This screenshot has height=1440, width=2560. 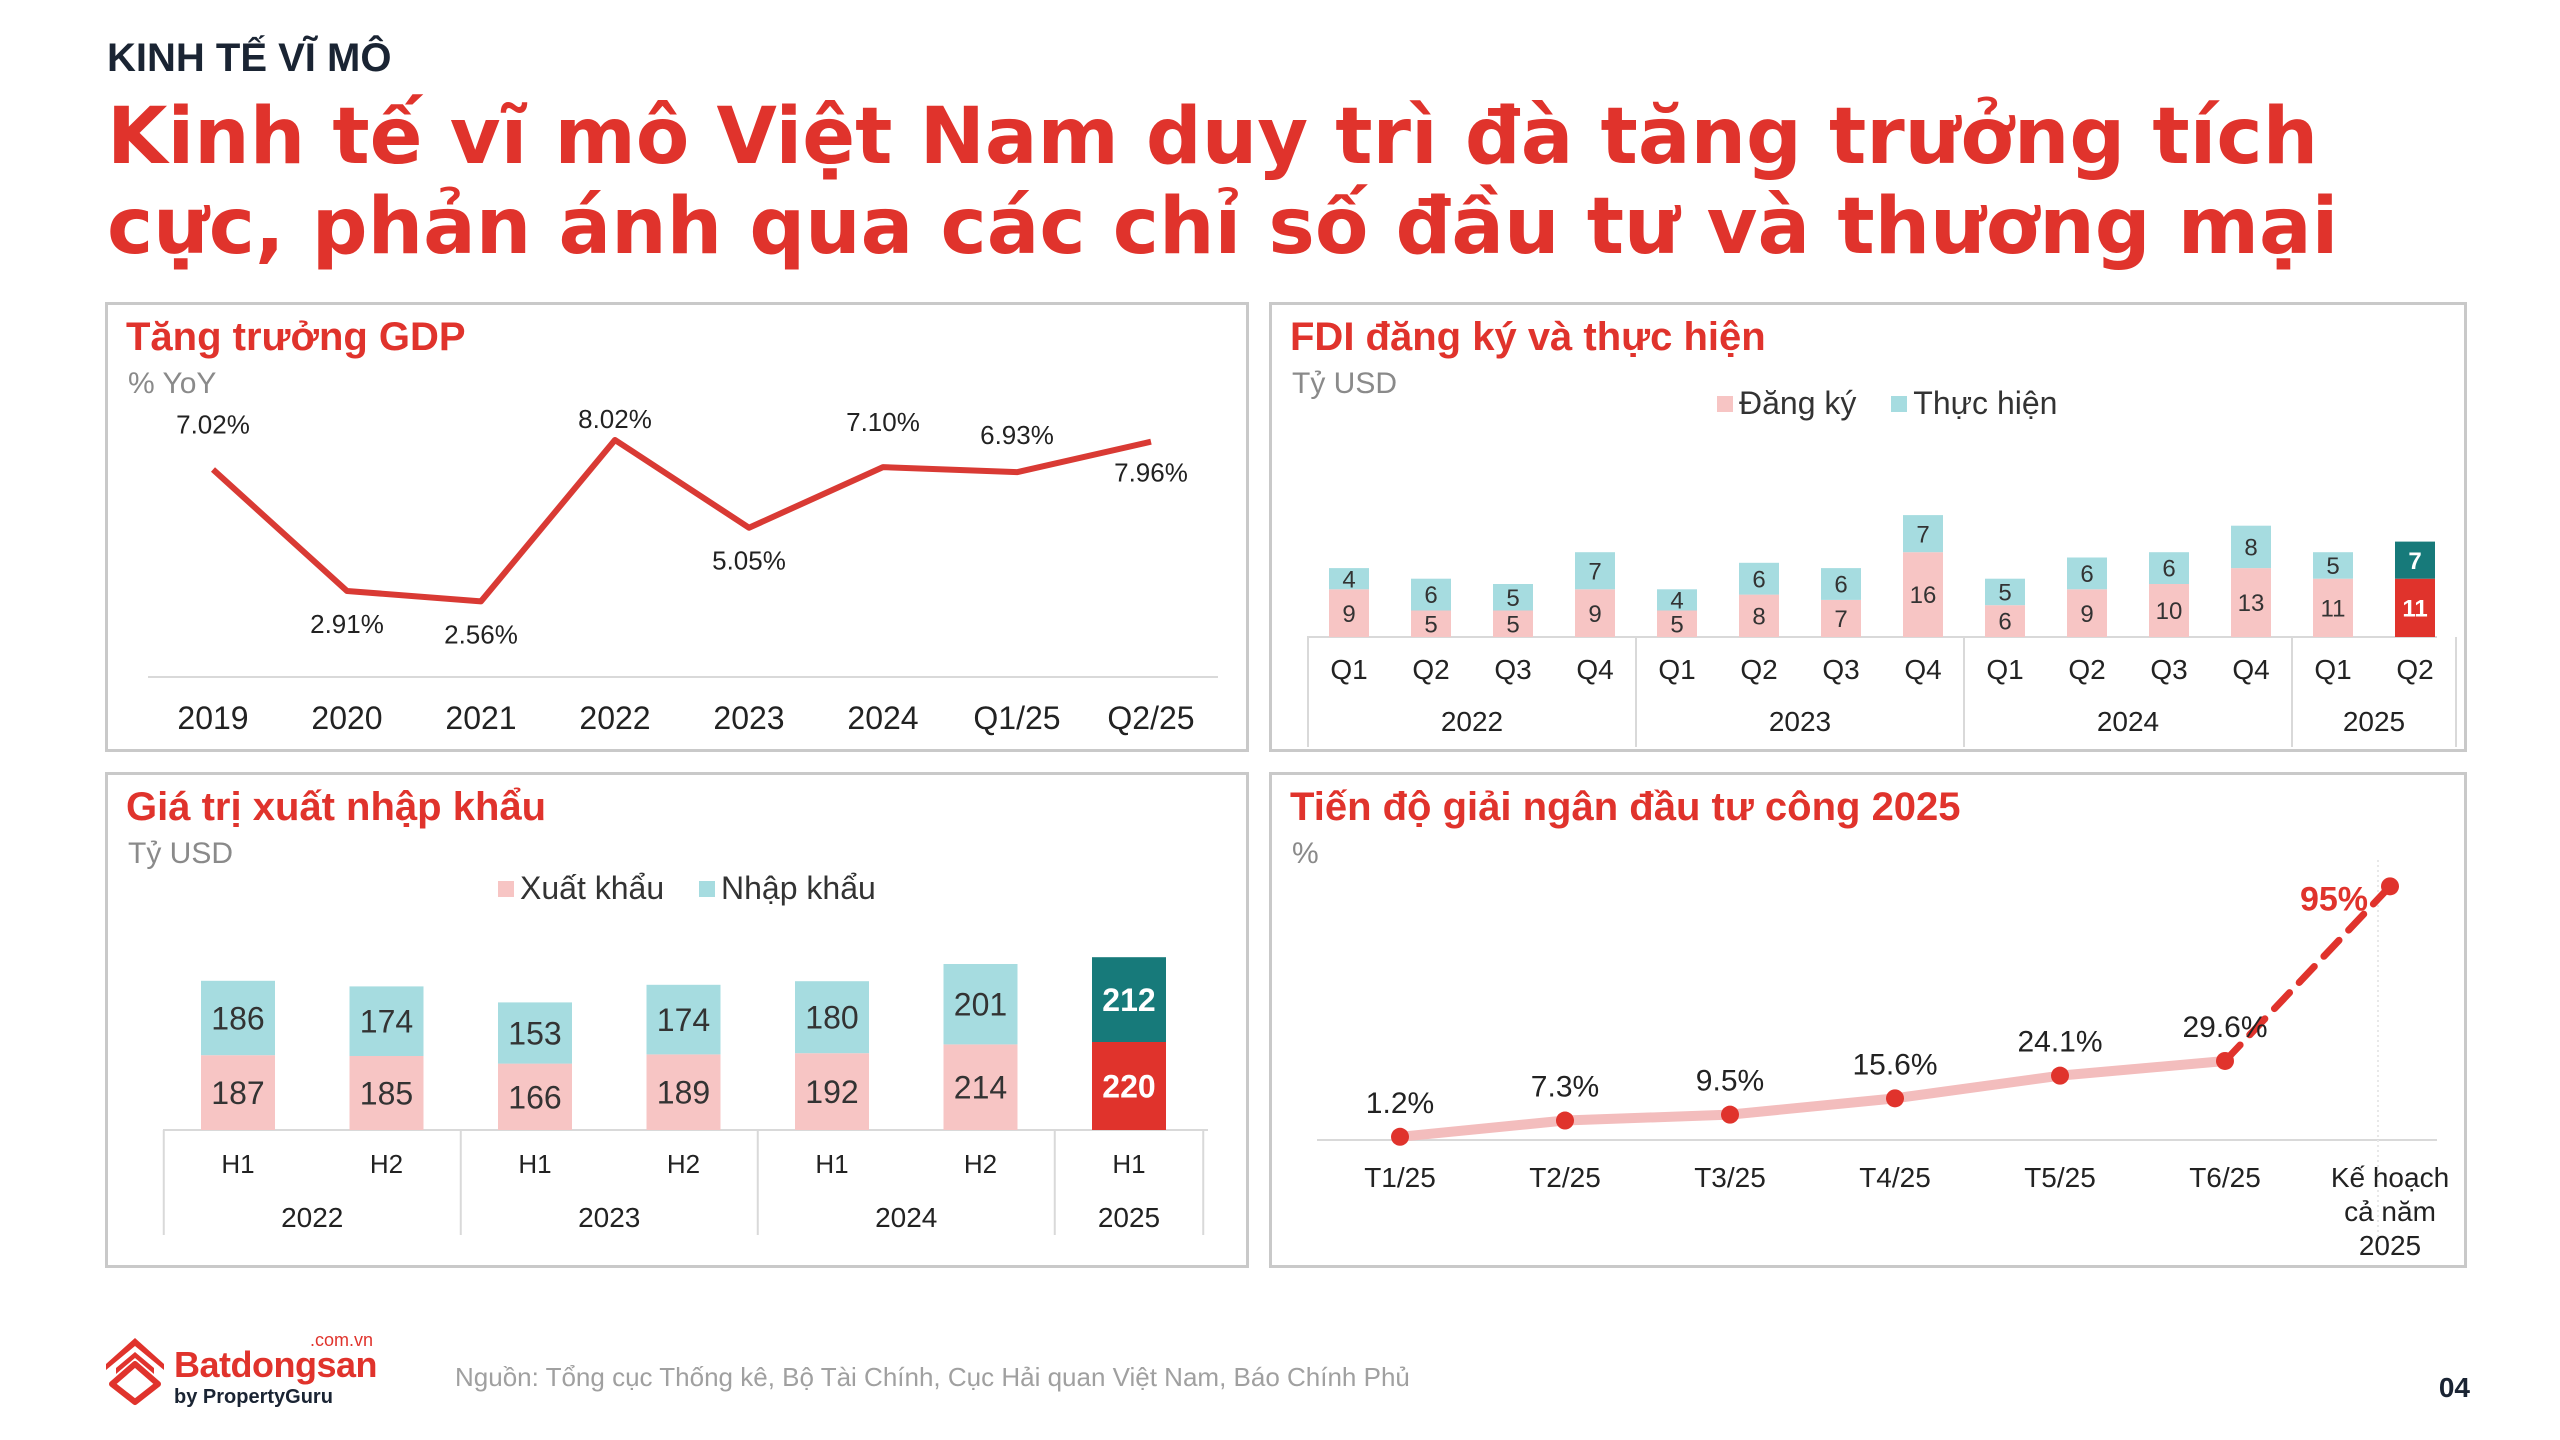 What do you see at coordinates (2224, 1027) in the screenshot?
I see `disbursement-data-label: 29.6%` at bounding box center [2224, 1027].